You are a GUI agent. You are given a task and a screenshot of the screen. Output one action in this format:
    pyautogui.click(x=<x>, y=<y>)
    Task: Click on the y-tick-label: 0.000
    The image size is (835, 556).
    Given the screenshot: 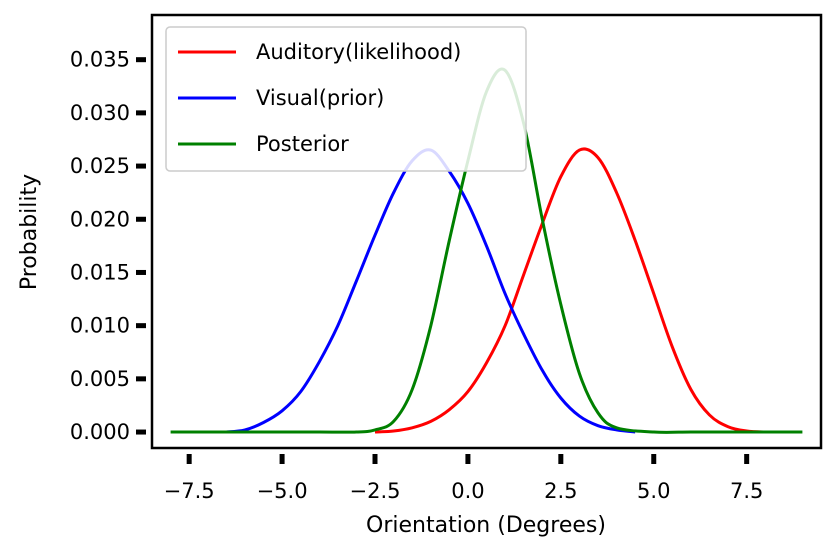 What is the action you would take?
    pyautogui.click(x=100, y=432)
    